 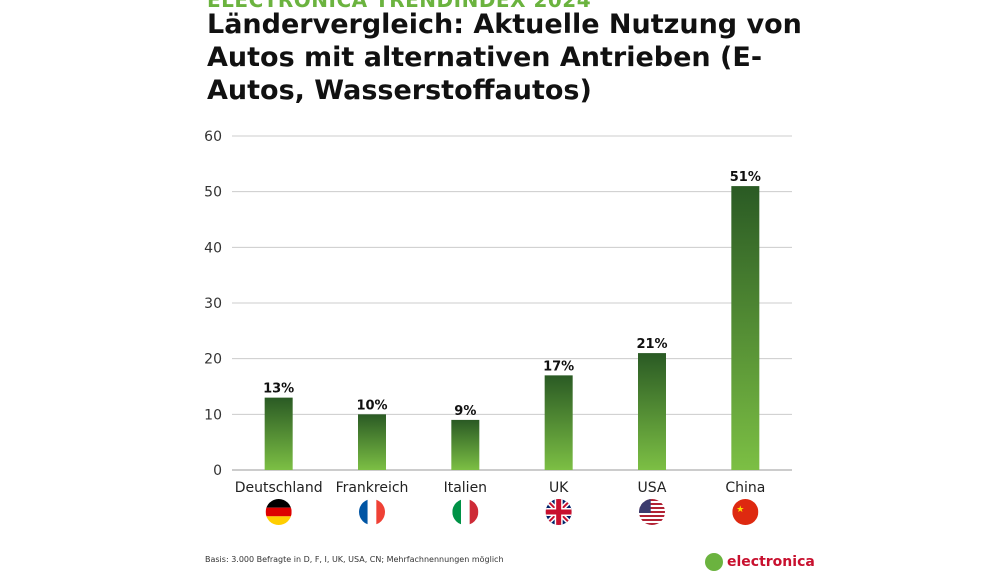 I want to click on y-tick-label: 60, so click(x=213, y=137).